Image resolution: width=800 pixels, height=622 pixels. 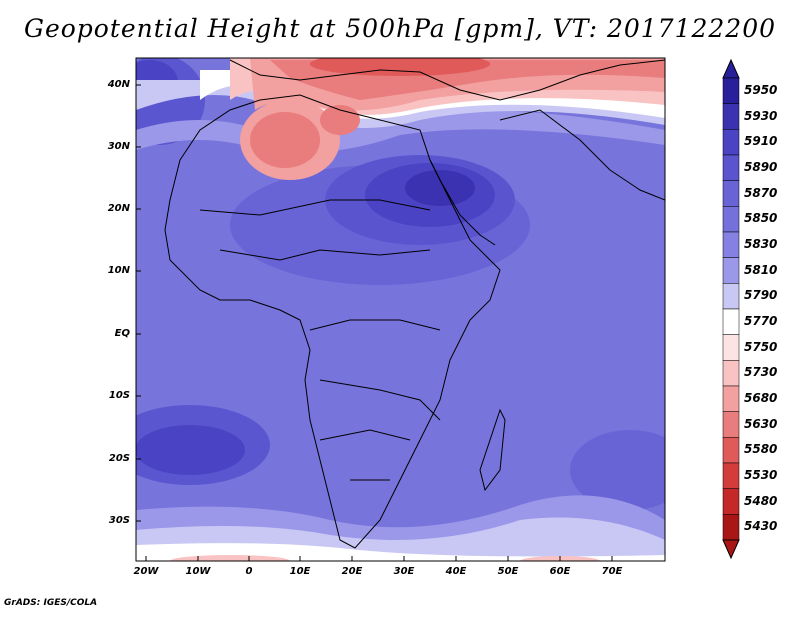 What do you see at coordinates (118, 146) in the screenshot?
I see `lat-label-30n: 30N` at bounding box center [118, 146].